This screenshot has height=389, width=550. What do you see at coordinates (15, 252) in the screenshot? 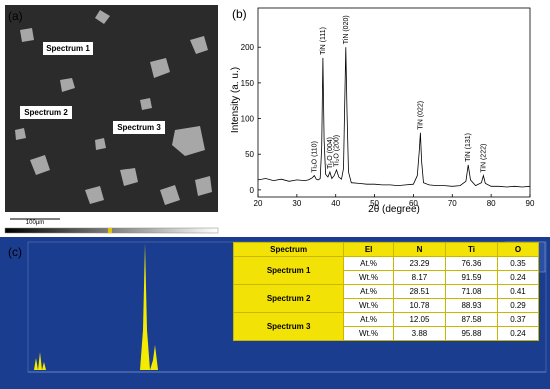
I see `panel-label: (c)` at bounding box center [15, 252].